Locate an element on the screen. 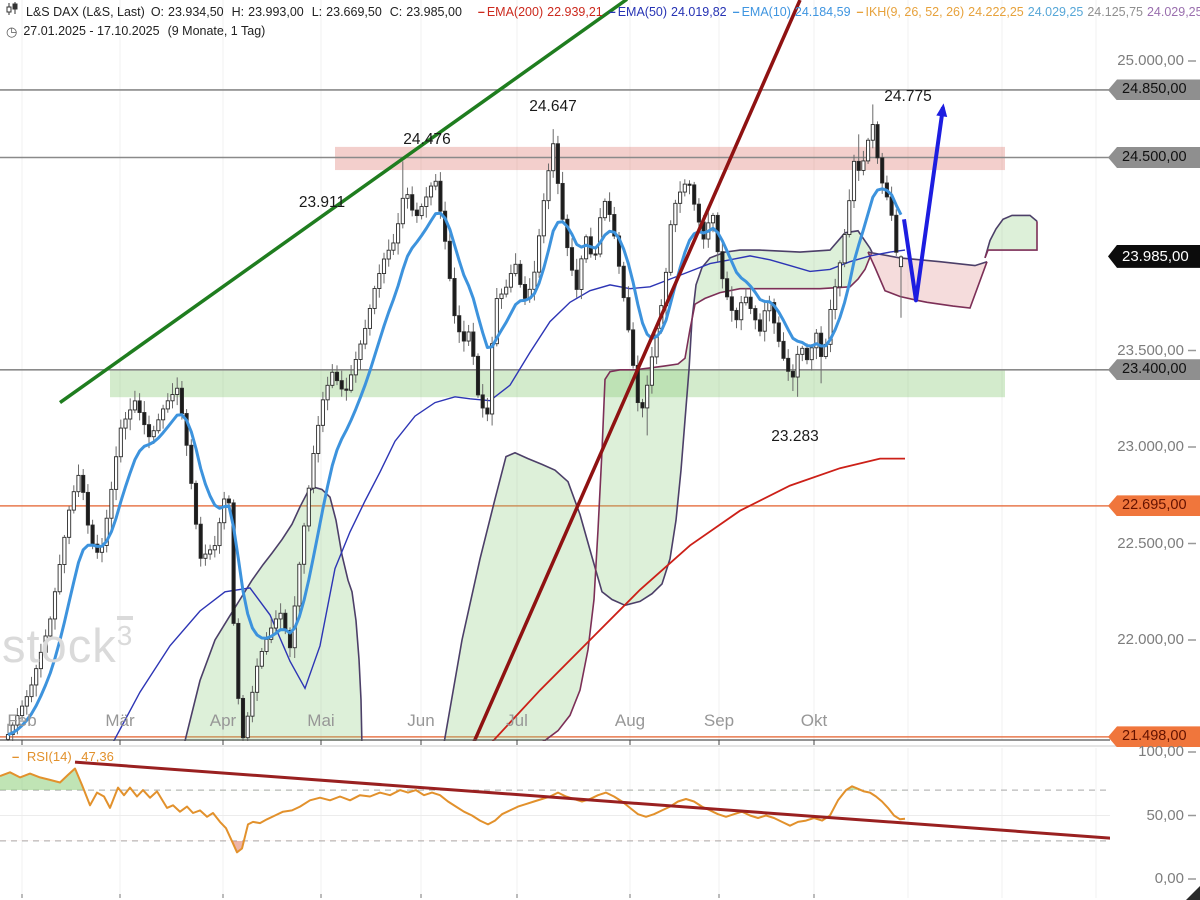  month-label-mai: Mai is located at coordinates (321, 720).